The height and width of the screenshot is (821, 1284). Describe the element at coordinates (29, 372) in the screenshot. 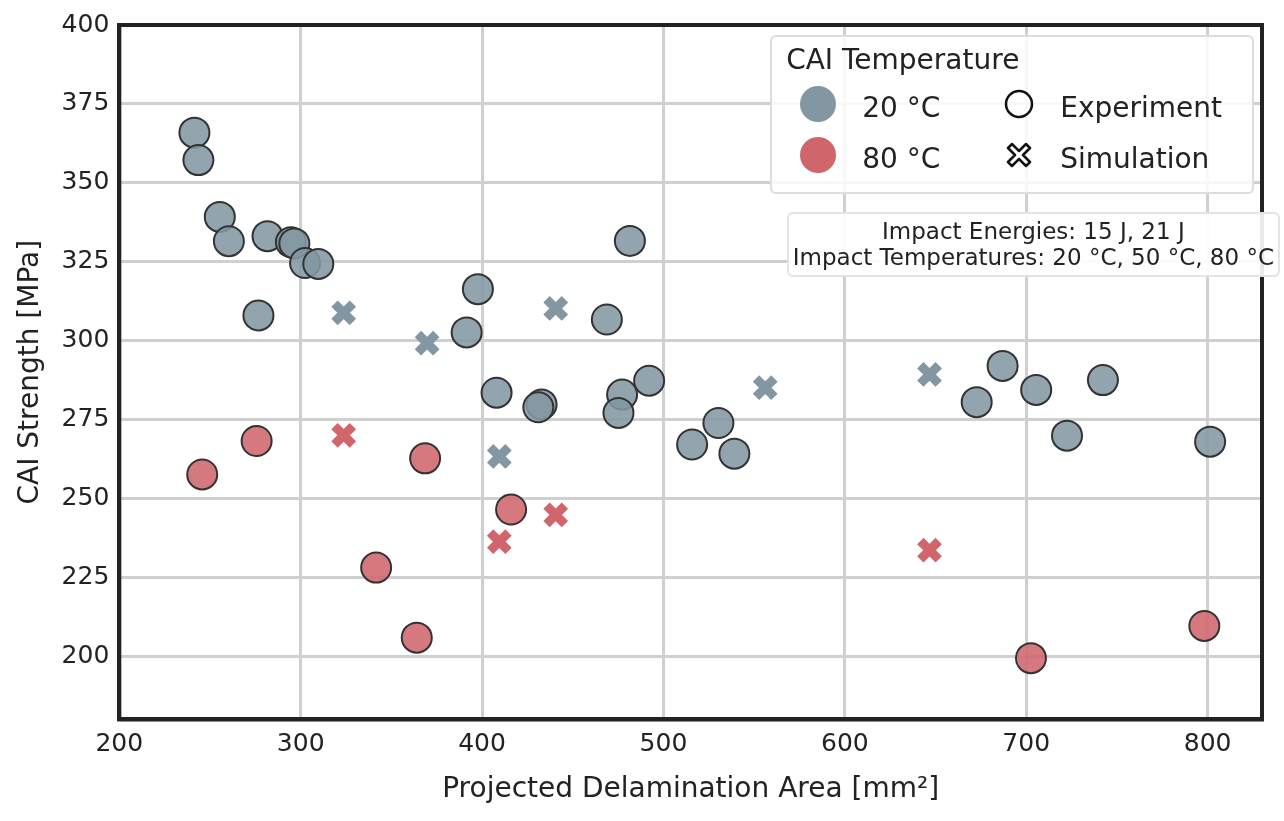

I see `y-axis-title: CAI Strength [MPa]` at that location.